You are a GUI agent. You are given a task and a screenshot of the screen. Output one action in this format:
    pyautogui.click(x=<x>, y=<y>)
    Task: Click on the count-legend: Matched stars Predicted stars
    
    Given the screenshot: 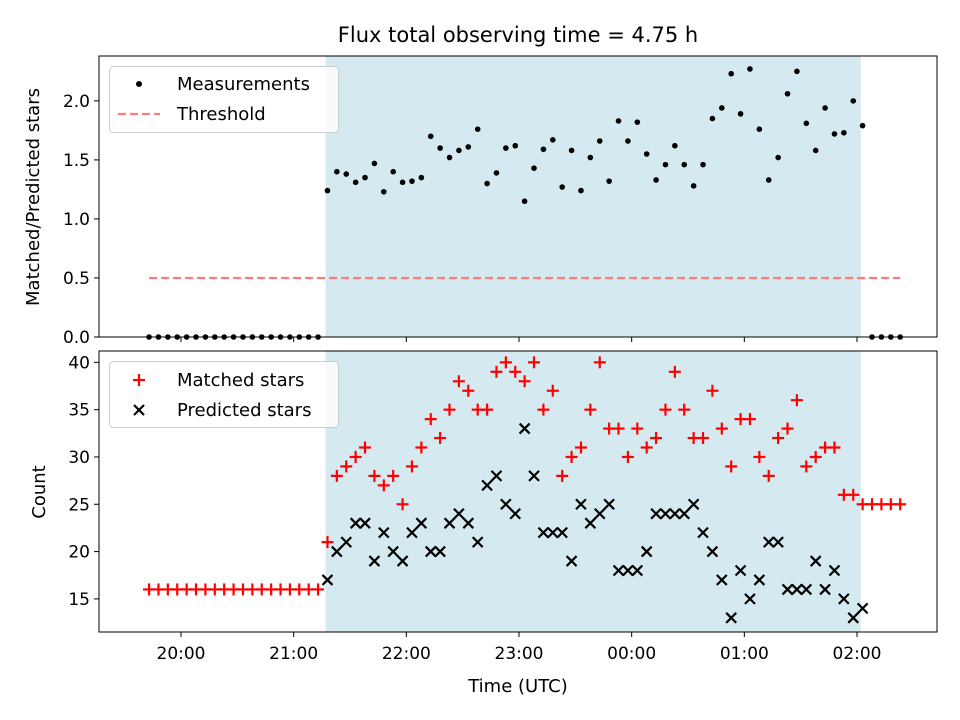 What is the action you would take?
    pyautogui.click(x=224, y=394)
    